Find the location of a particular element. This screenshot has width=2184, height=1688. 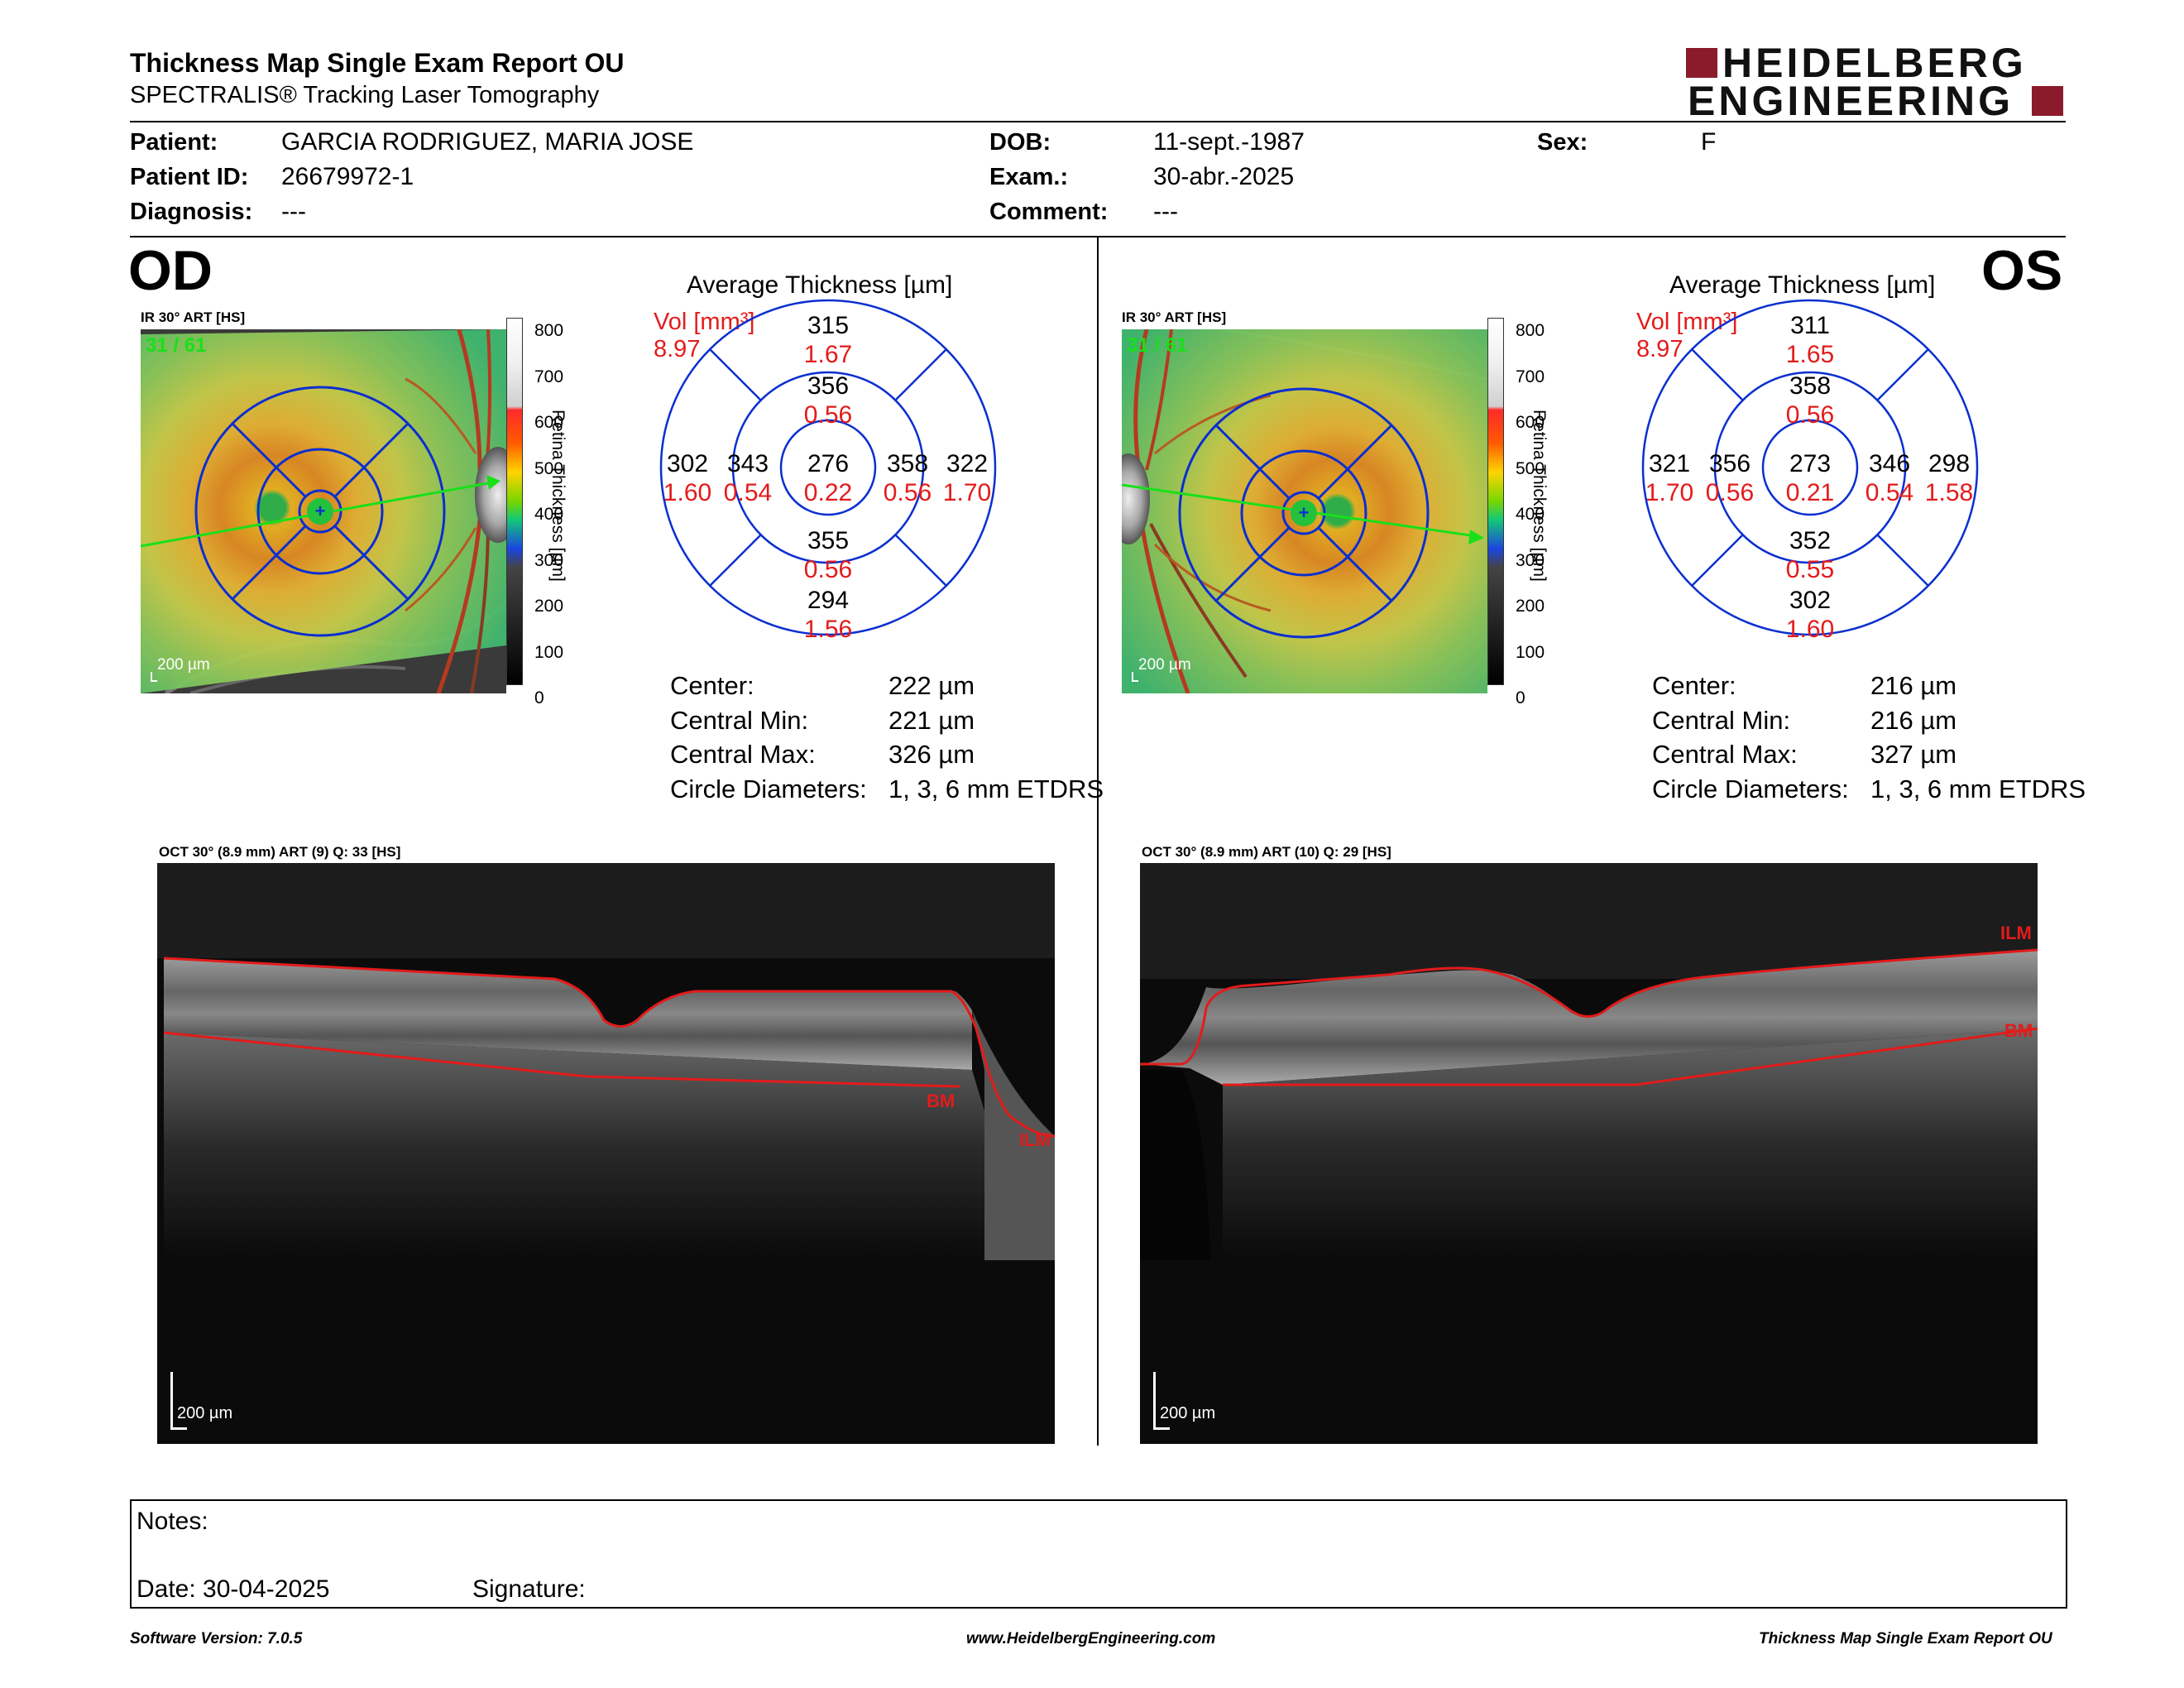

footer-website: www.HeidelbergEngineering.com is located at coordinates (1091, 1638).